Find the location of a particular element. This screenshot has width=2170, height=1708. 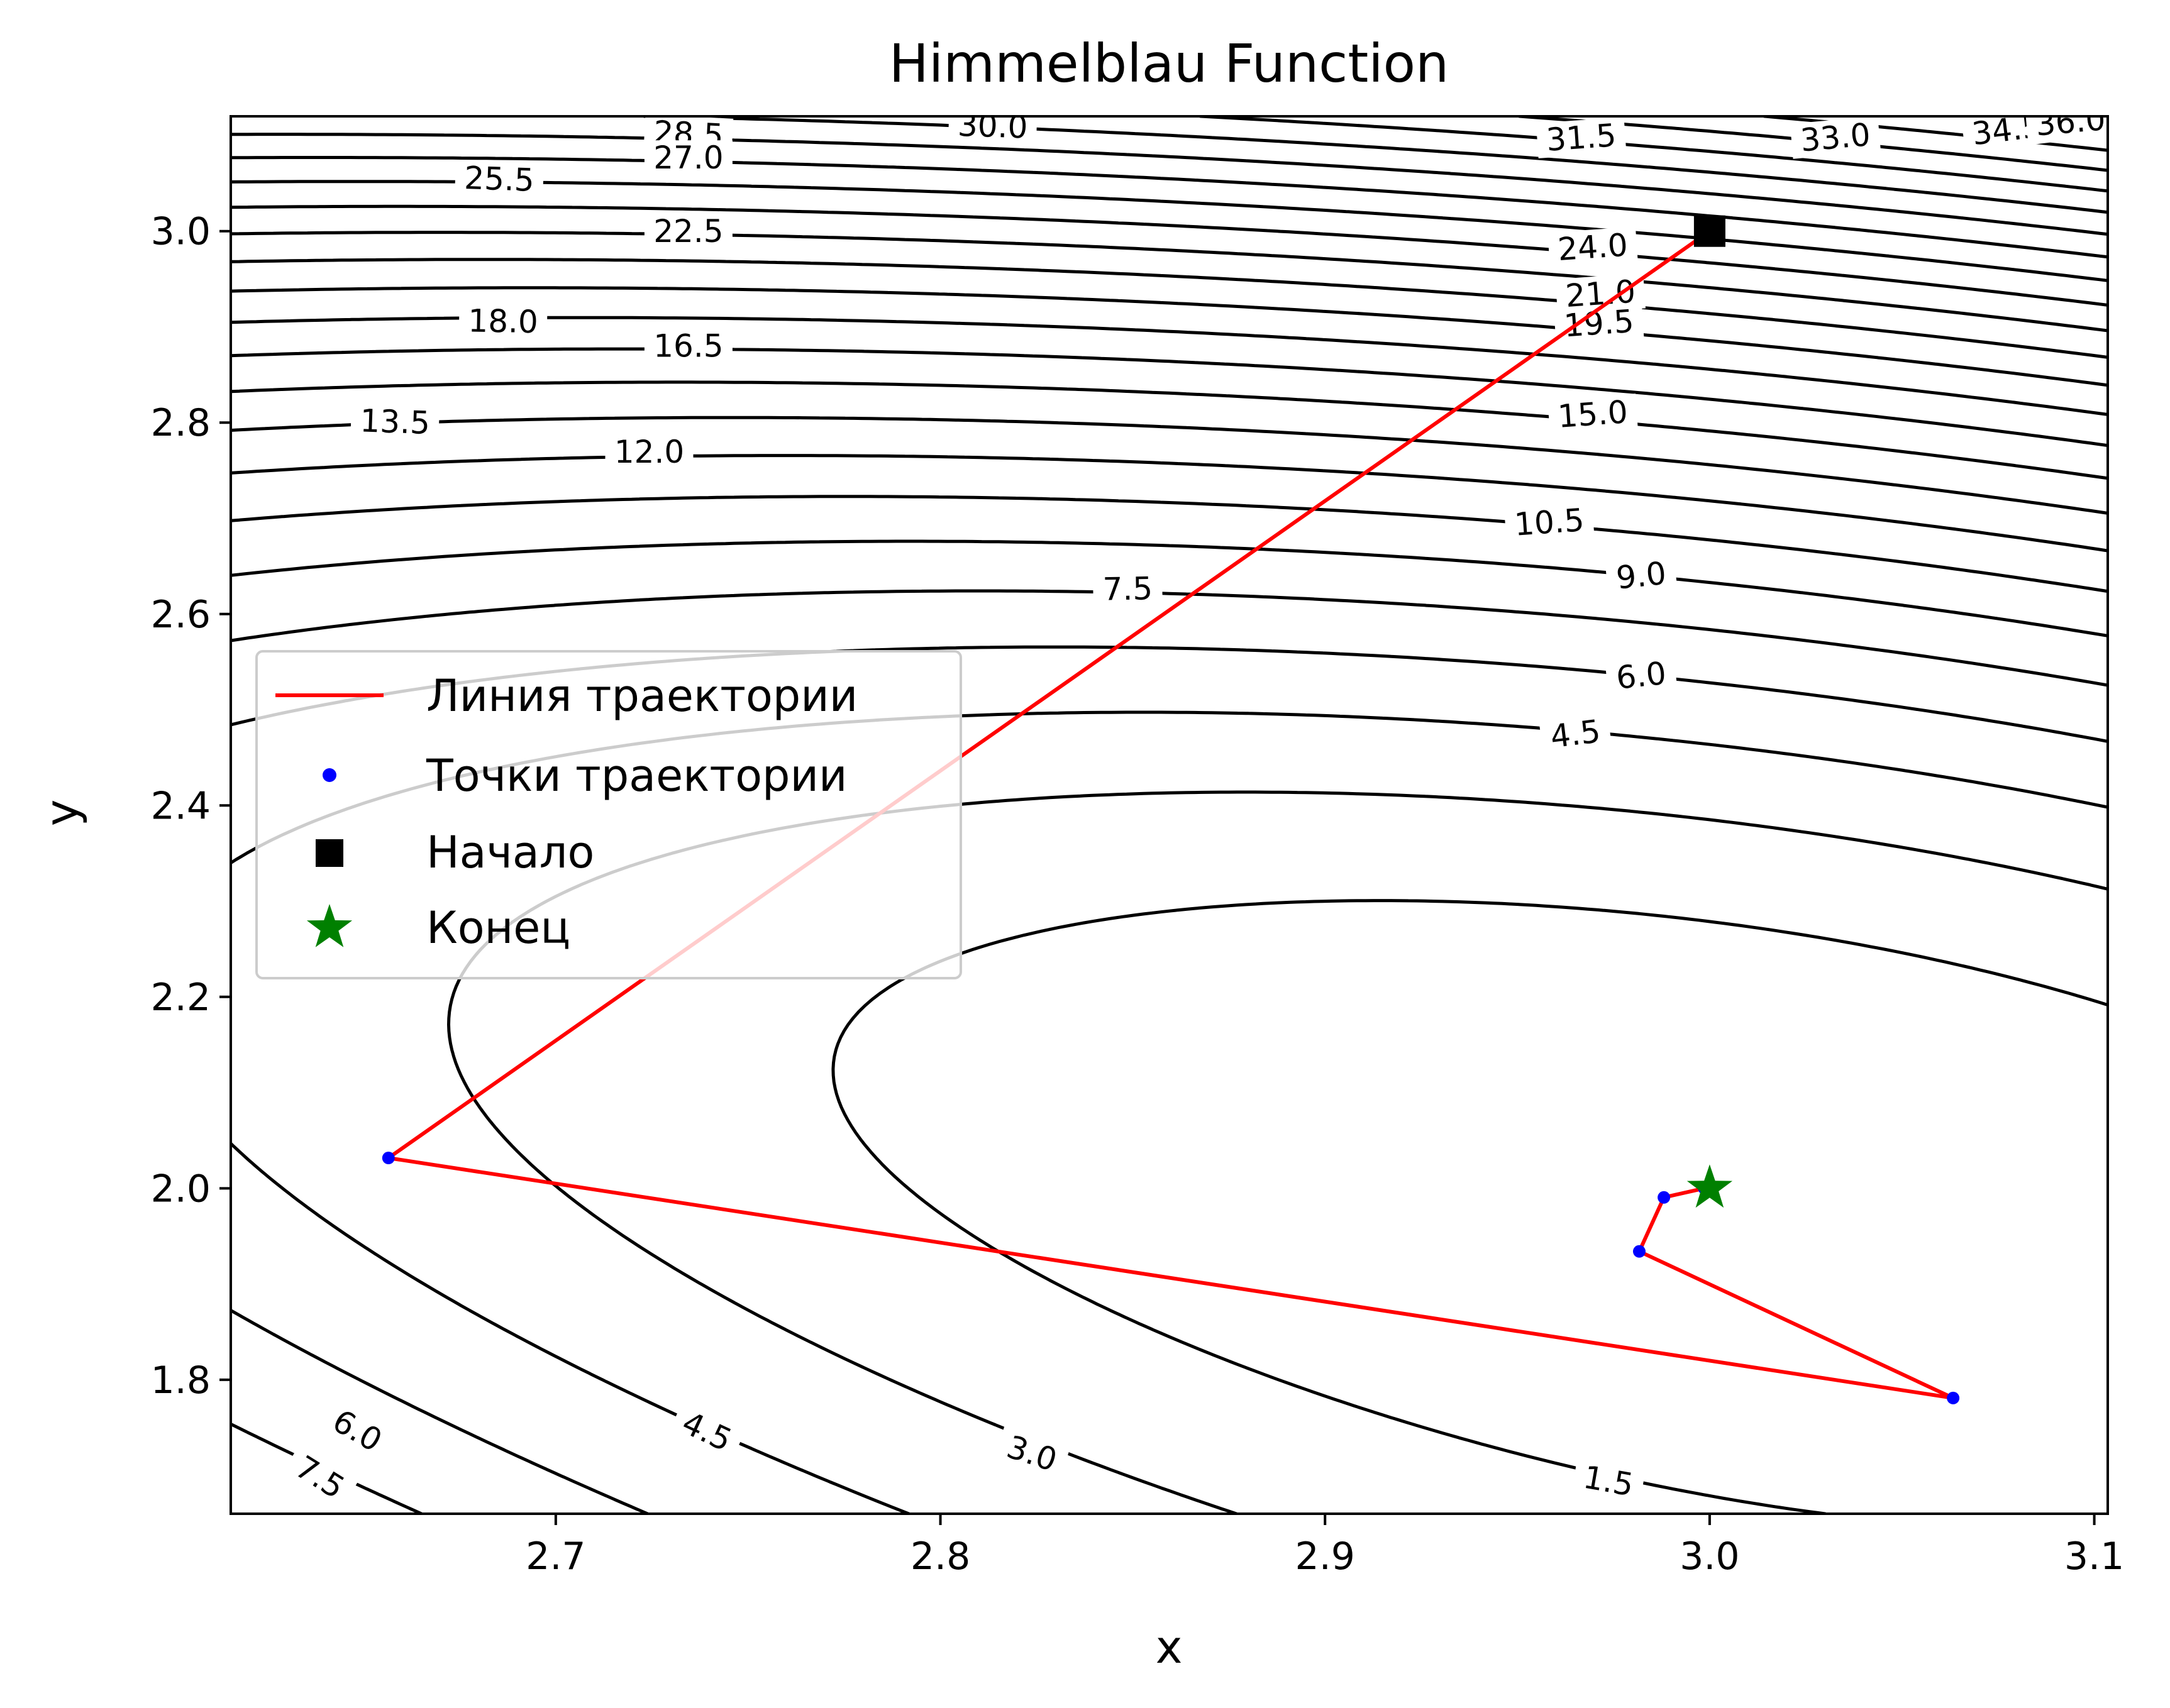

y-tick-label: 3.0 is located at coordinates (181, 232).